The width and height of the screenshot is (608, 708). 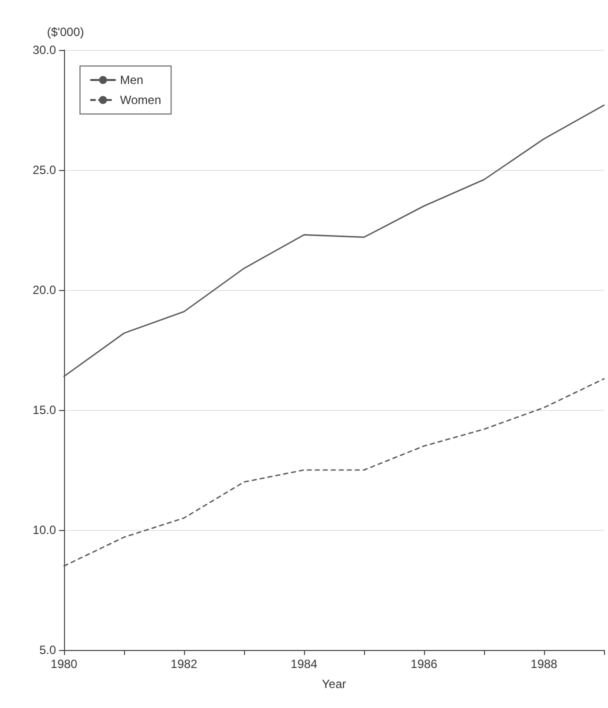 I want to click on y-tick-label: 10.0, so click(x=44, y=530).